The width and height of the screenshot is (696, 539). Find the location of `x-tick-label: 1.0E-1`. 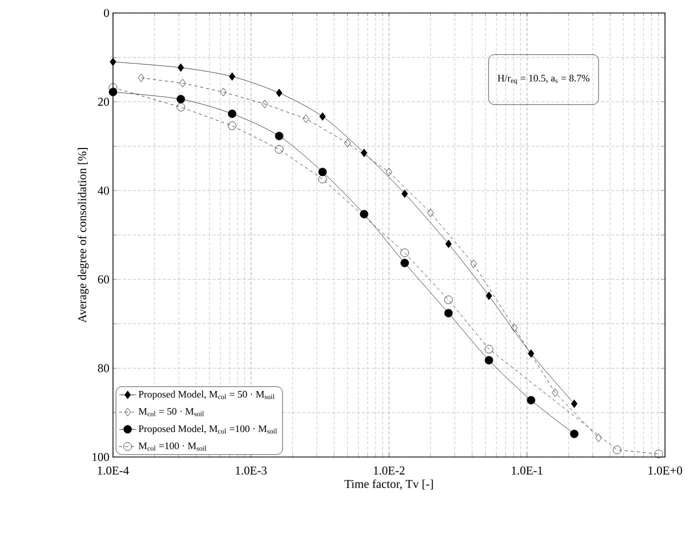

x-tick-label: 1.0E-1 is located at coordinates (527, 470).